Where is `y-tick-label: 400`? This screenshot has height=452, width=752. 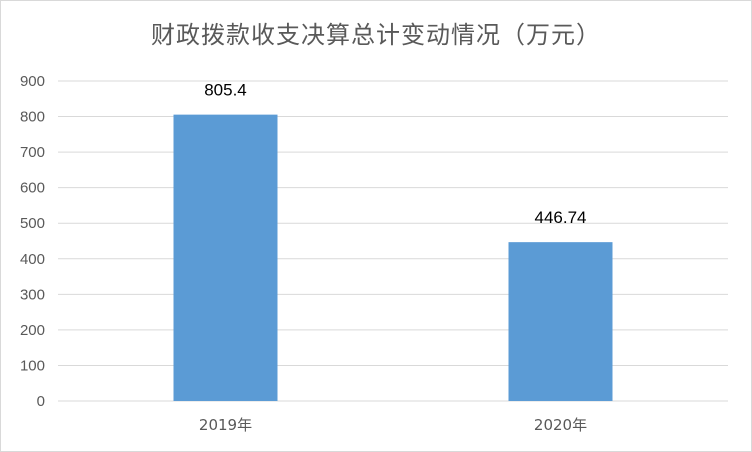
y-tick-label: 400 is located at coordinates (32, 259).